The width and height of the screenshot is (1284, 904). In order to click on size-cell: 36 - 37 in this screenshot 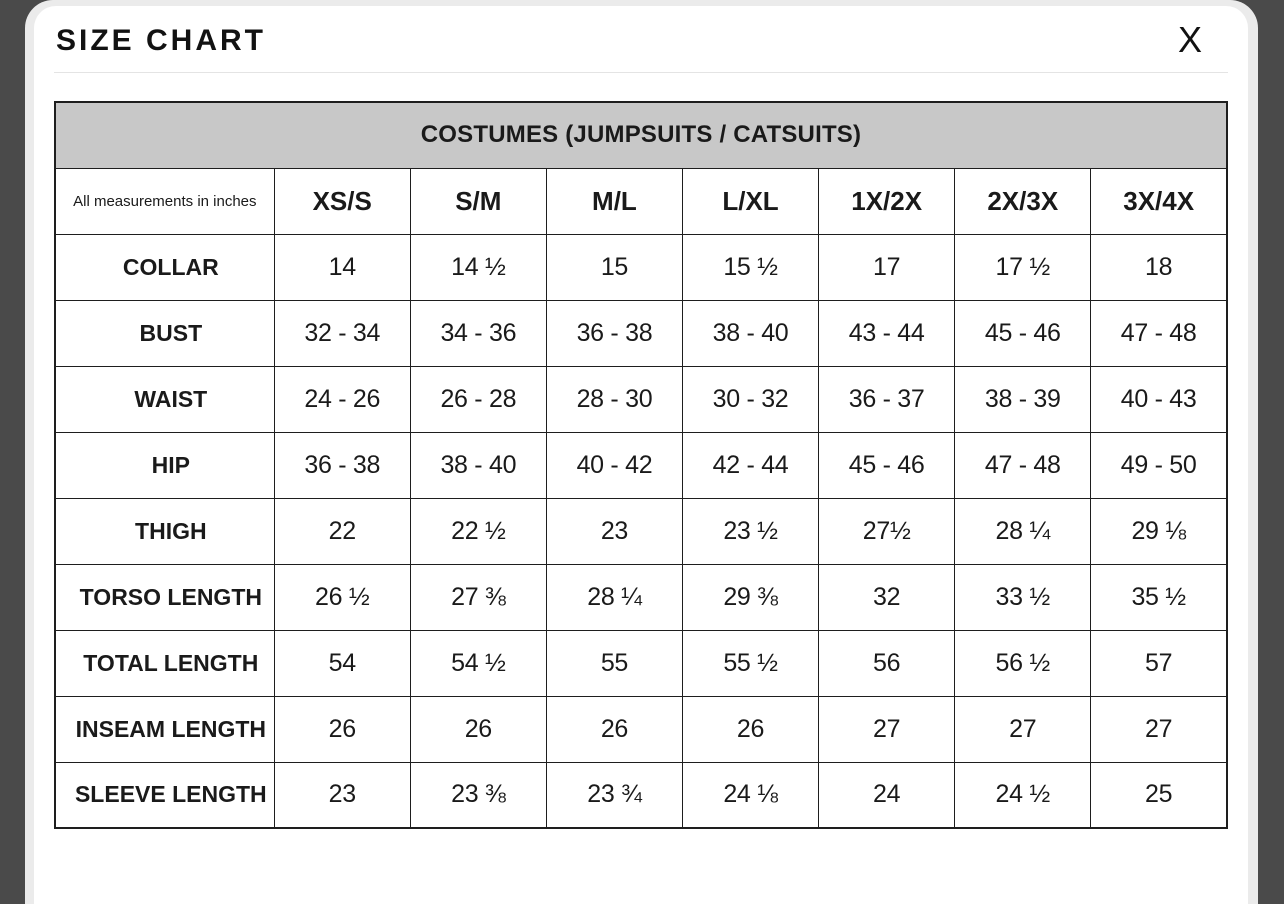, I will do `click(887, 399)`.